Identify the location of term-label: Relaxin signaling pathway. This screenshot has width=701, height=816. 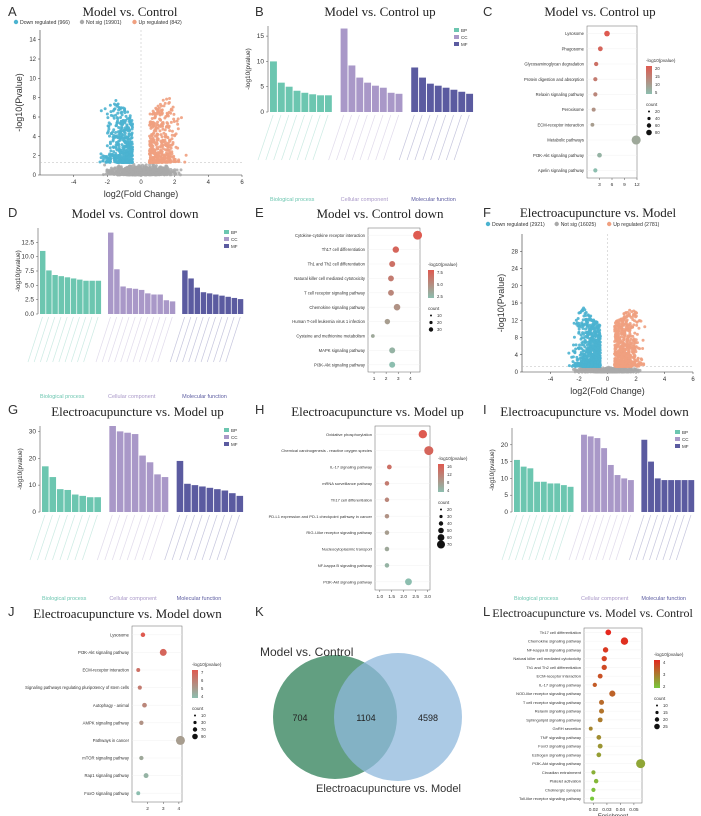
(558, 711).